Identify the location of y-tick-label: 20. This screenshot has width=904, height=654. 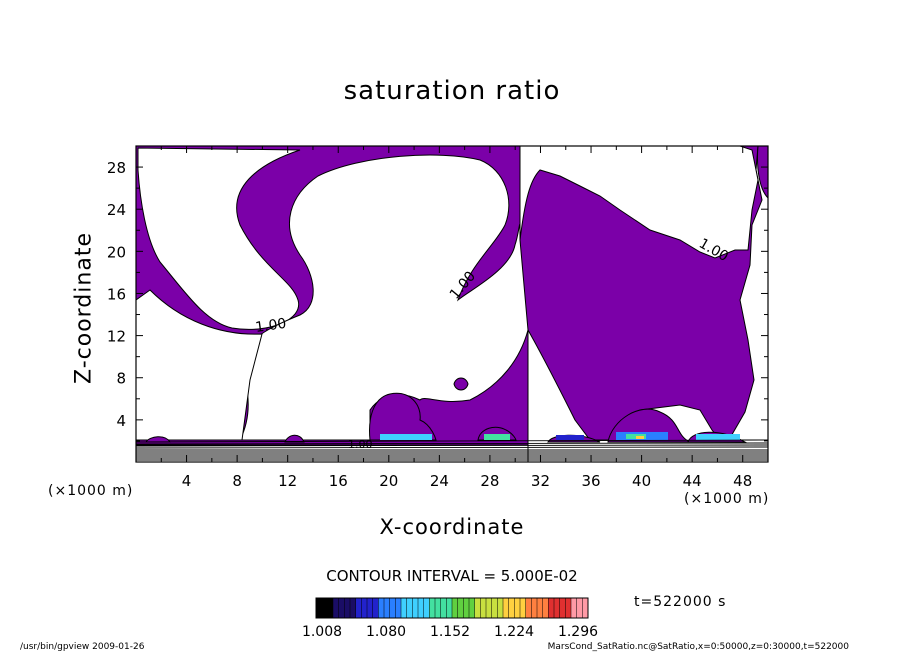
(116, 252).